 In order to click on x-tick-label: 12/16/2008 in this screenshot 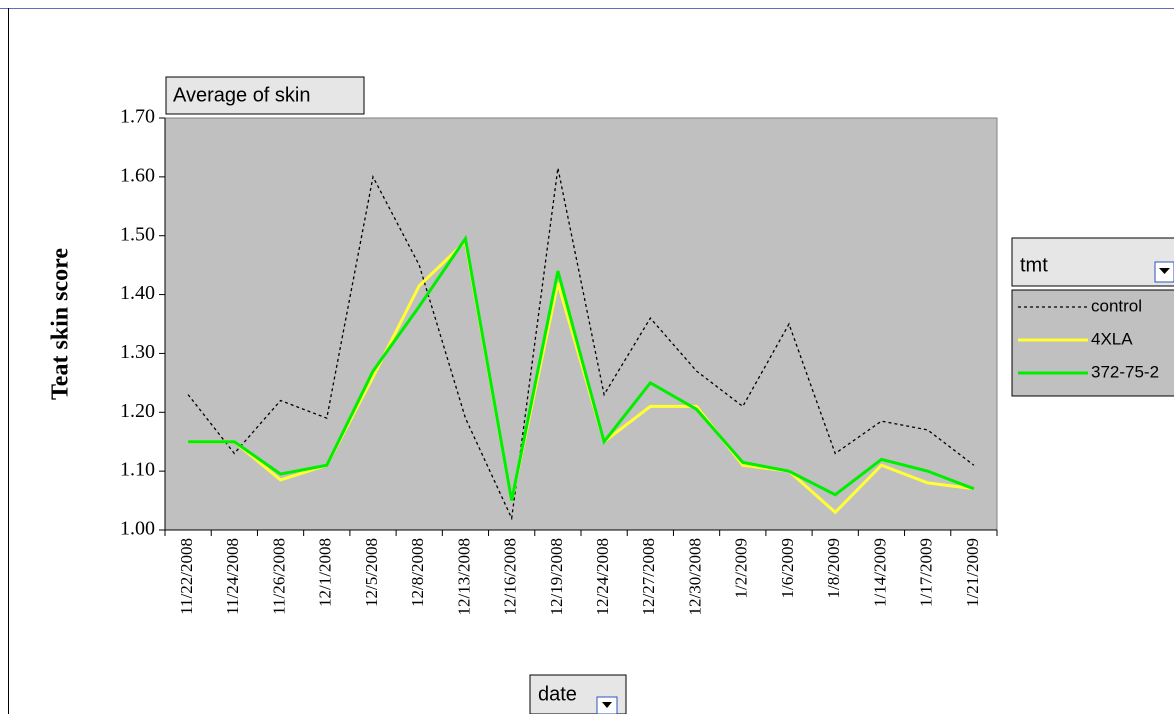, I will do `click(510, 576)`.